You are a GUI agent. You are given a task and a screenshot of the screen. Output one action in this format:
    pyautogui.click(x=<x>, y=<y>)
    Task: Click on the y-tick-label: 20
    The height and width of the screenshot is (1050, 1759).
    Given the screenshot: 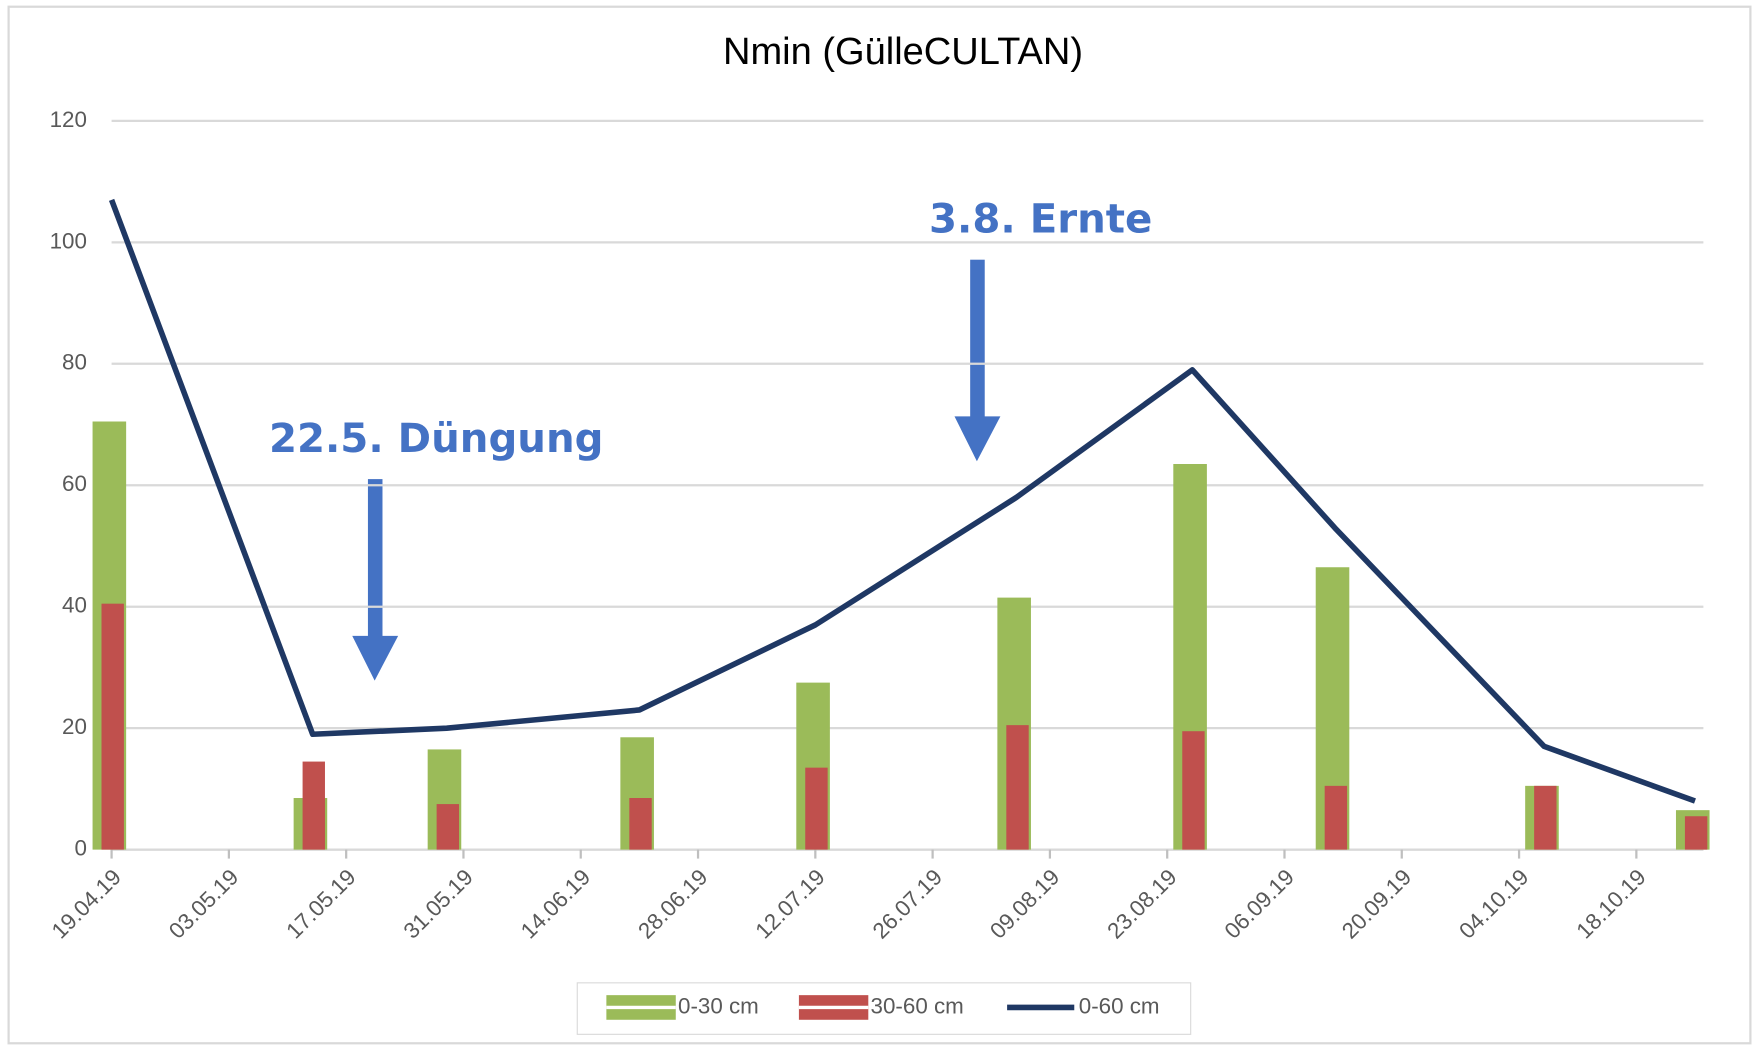 What is the action you would take?
    pyautogui.click(x=74, y=726)
    